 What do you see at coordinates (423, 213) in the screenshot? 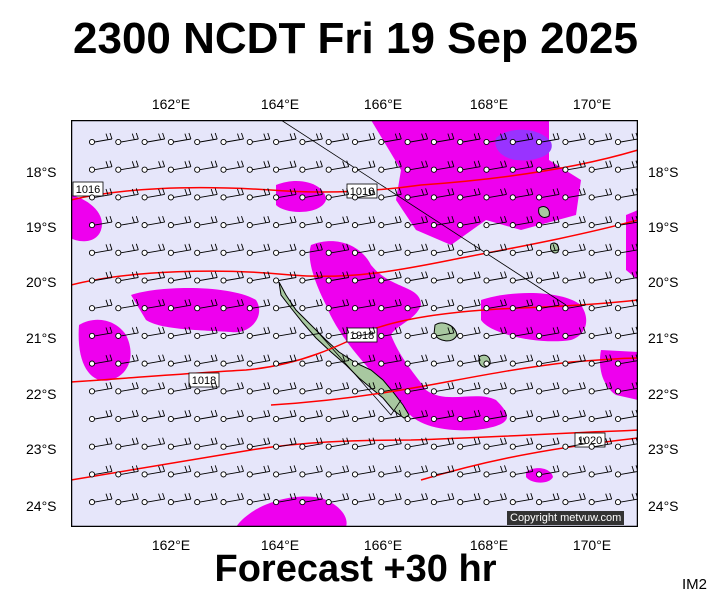
I see `boundary-line` at bounding box center [423, 213].